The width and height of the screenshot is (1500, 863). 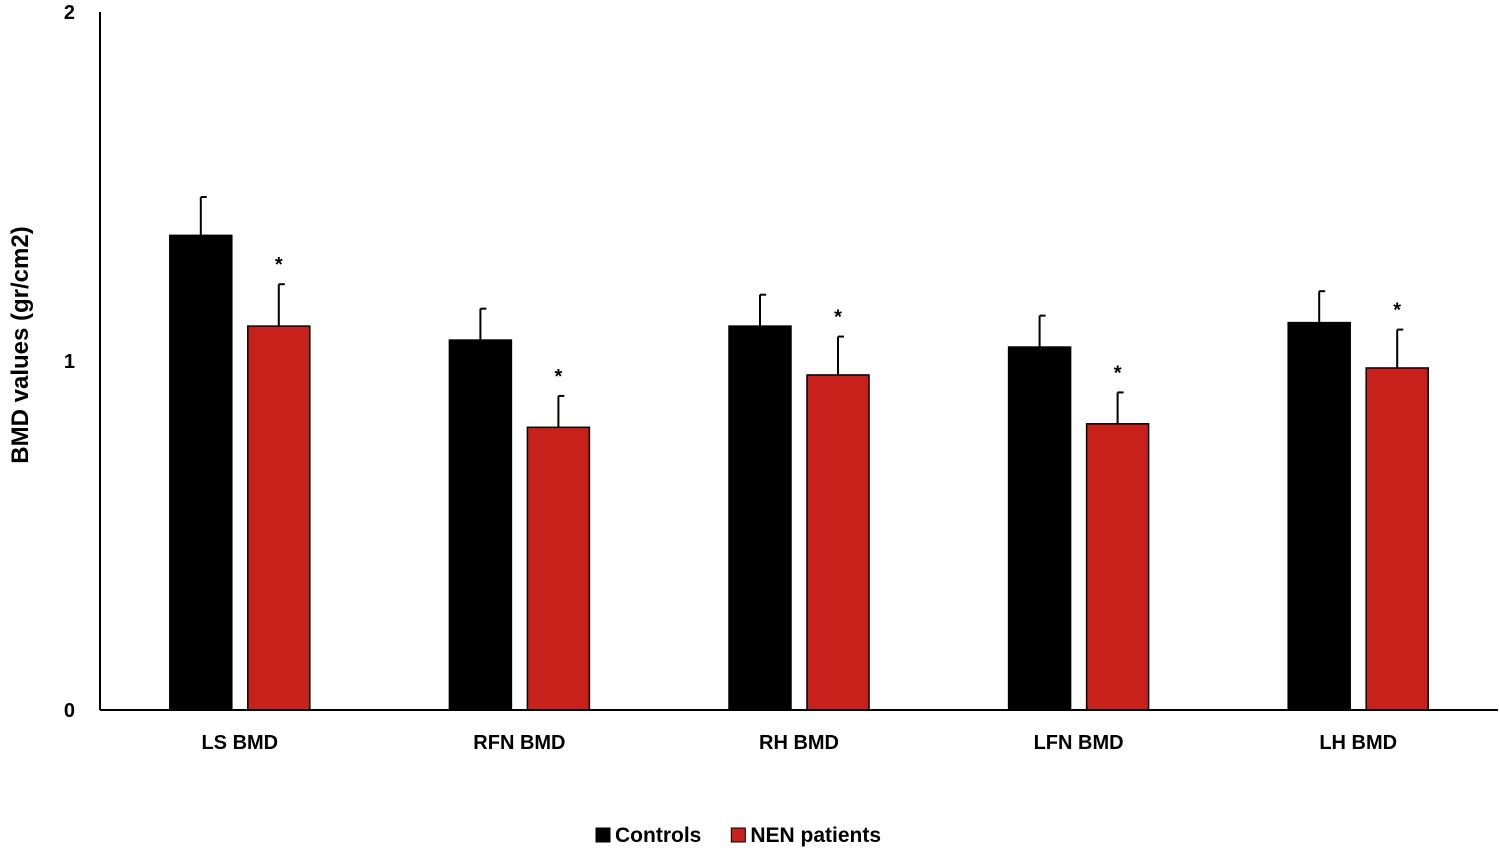 What do you see at coordinates (815, 835) in the screenshot?
I see `legend-label-nen-patients: NEN patients` at bounding box center [815, 835].